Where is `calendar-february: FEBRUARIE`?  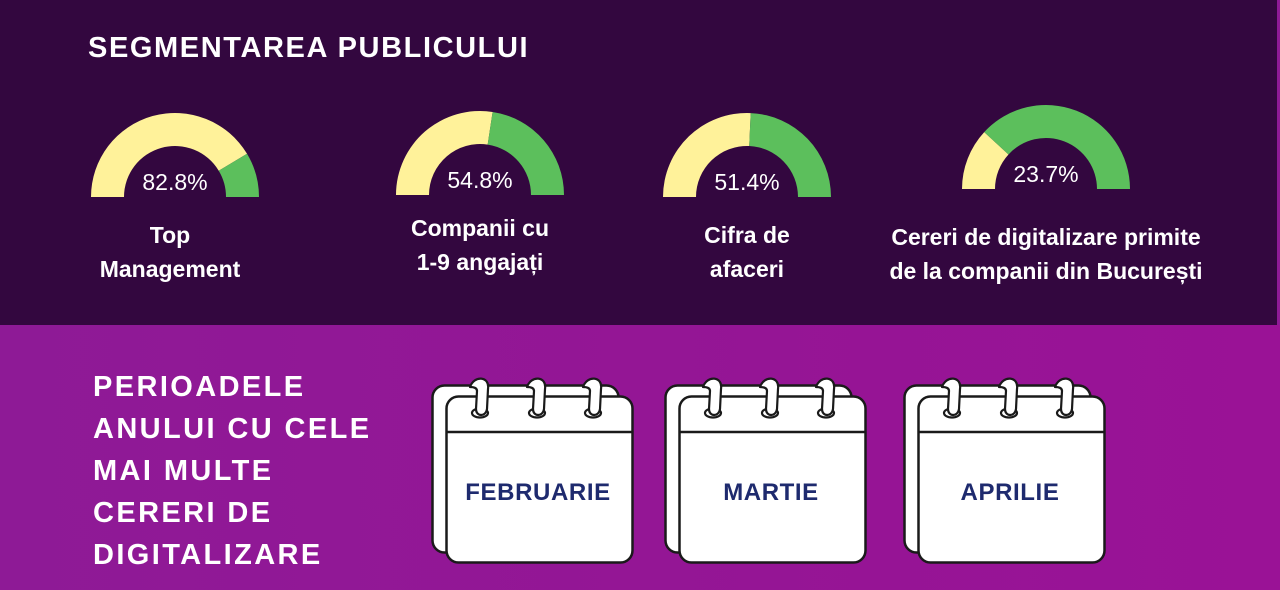
calendar-february: FEBRUARIE is located at coordinates (536, 470).